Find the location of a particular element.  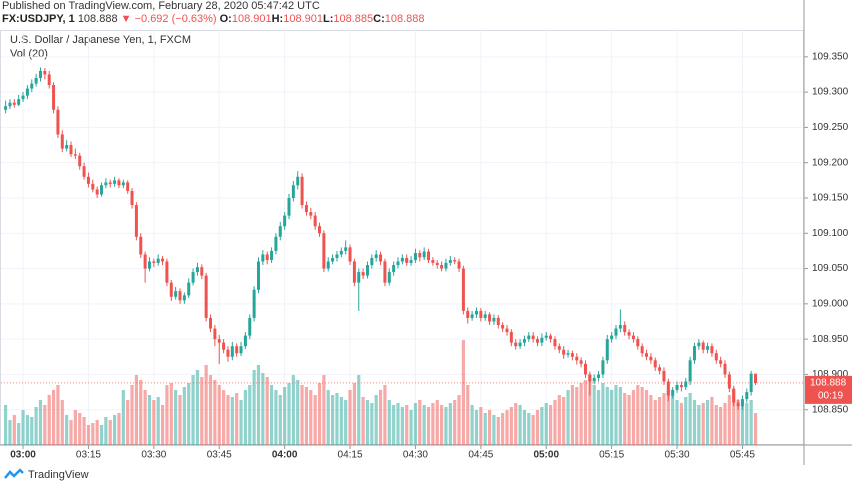

last-price-box is located at coordinates (828, 389).